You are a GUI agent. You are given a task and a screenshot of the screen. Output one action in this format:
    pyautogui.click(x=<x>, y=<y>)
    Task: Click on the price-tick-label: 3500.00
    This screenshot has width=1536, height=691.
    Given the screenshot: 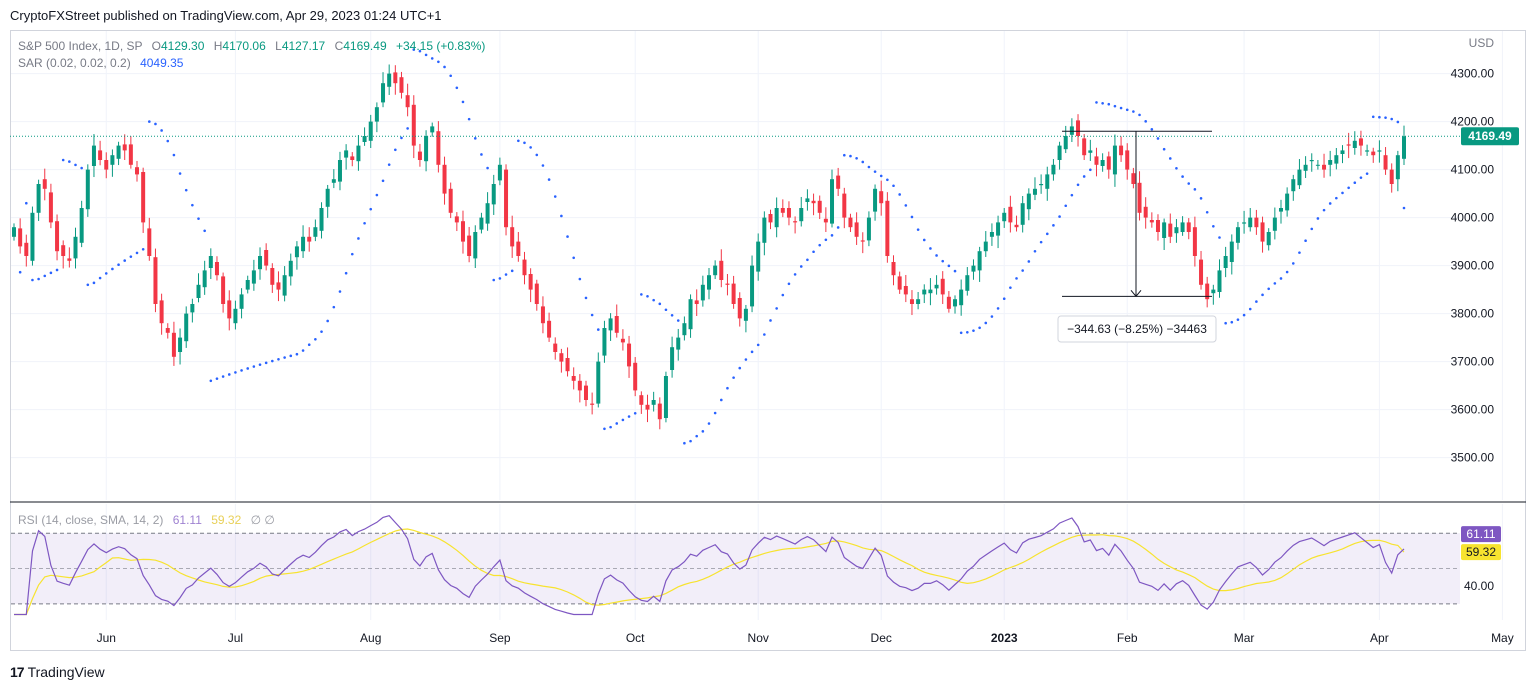 What is the action you would take?
    pyautogui.click(x=1473, y=458)
    